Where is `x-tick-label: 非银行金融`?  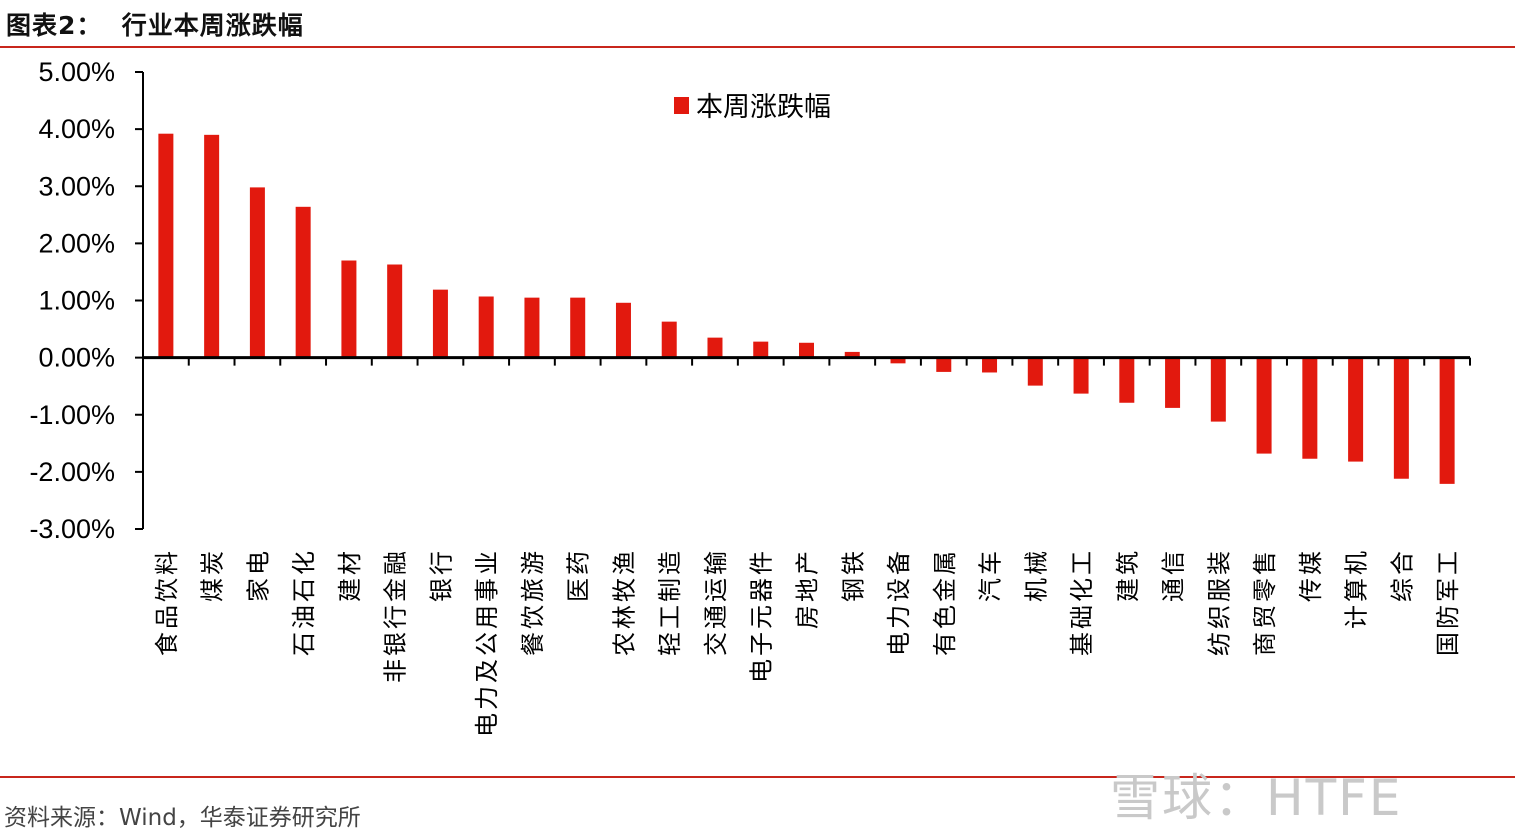
x-tick-label: 非银行金融 is located at coordinates (396, 615).